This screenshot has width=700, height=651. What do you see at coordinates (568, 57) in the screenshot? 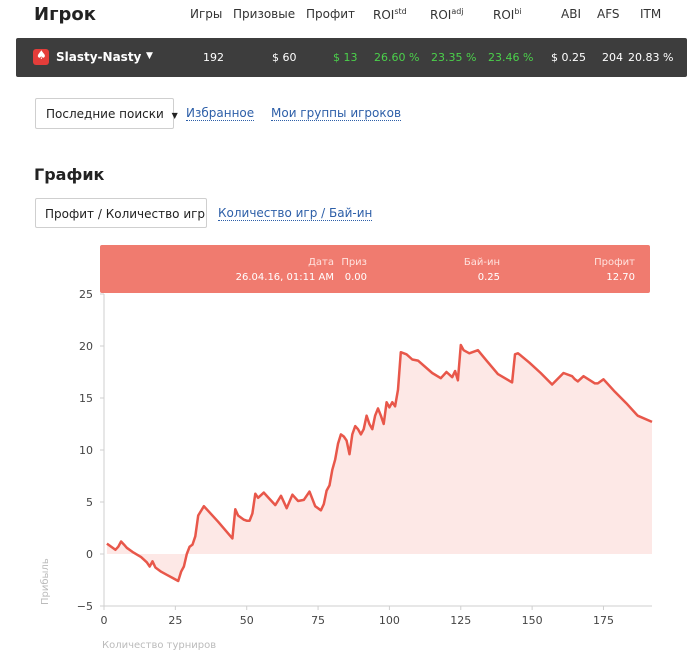
I see `player-abi: $ 0.25` at bounding box center [568, 57].